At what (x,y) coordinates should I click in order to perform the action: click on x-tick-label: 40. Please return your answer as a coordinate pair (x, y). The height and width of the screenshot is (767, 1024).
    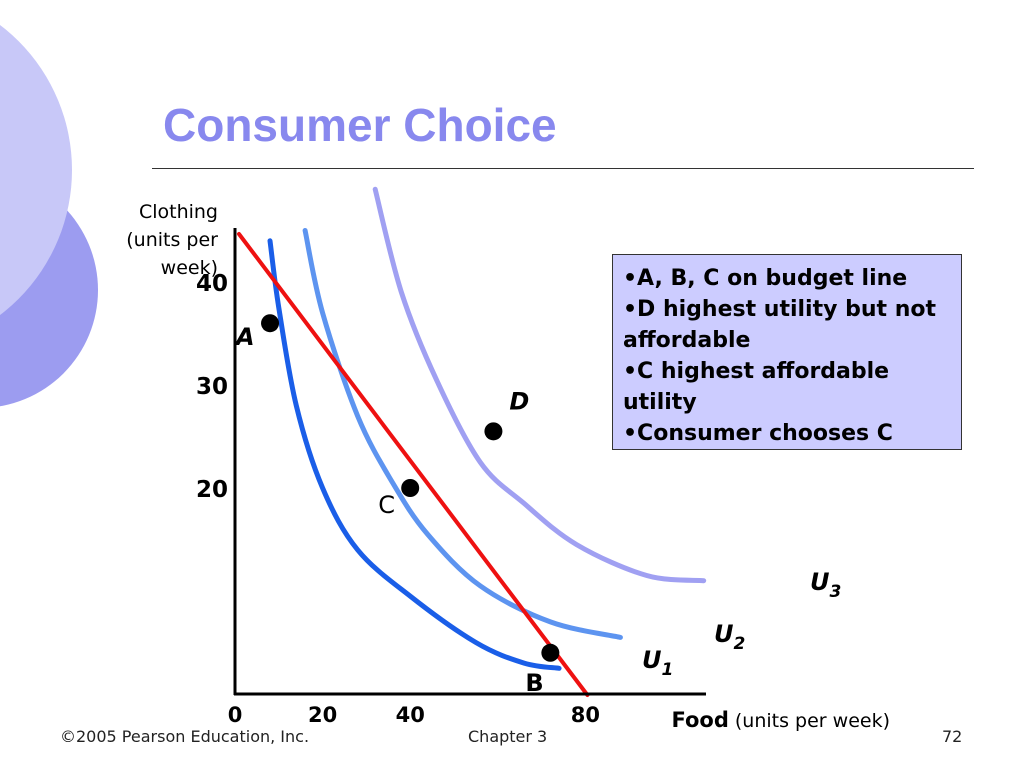
    Looking at the image, I should click on (410, 715).